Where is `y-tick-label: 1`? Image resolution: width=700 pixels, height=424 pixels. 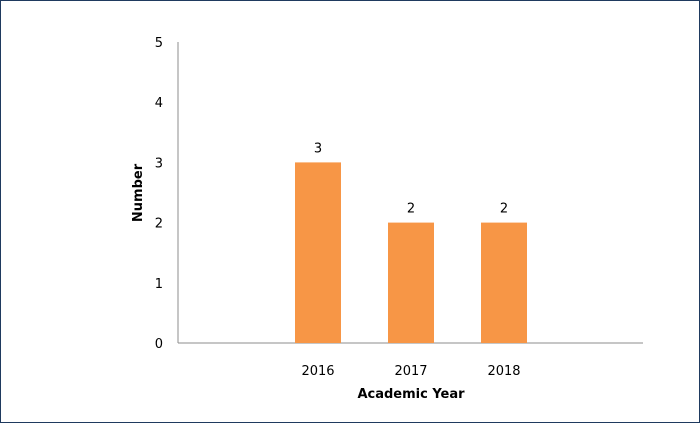 y-tick-label: 1 is located at coordinates (159, 284).